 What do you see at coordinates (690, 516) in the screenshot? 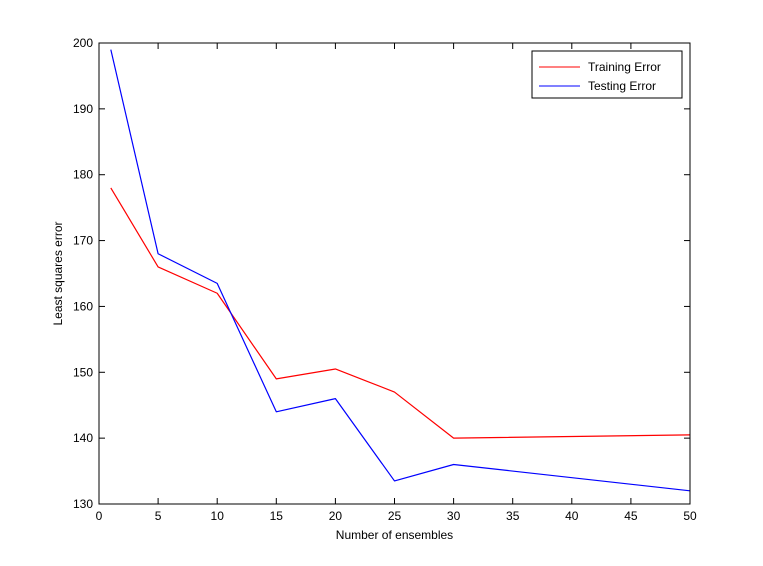
I see `x-tick-label: 50` at bounding box center [690, 516].